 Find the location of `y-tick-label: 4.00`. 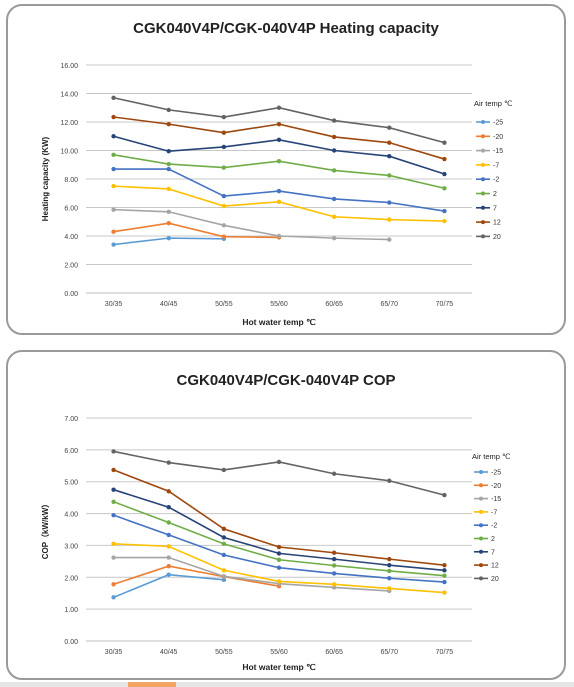

y-tick-label: 4.00 is located at coordinates (71, 237).